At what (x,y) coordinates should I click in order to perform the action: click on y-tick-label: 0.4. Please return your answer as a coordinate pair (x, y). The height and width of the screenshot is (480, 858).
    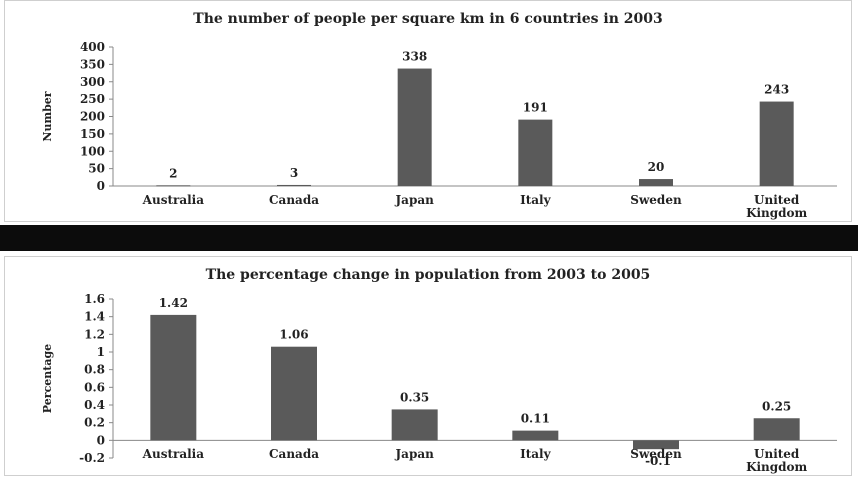
    Looking at the image, I should click on (94, 405).